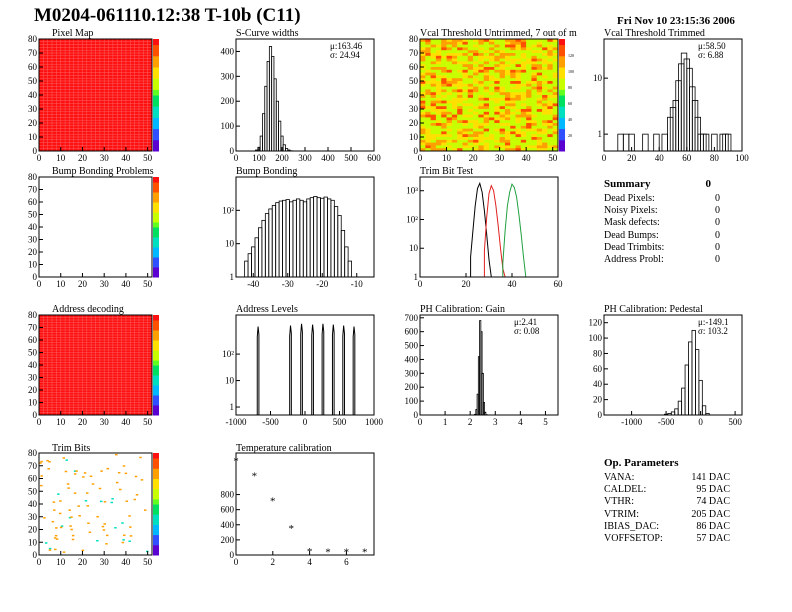 This screenshot has width=792, height=612. I want to click on address-decoding-title: Address decoding, so click(88, 309).